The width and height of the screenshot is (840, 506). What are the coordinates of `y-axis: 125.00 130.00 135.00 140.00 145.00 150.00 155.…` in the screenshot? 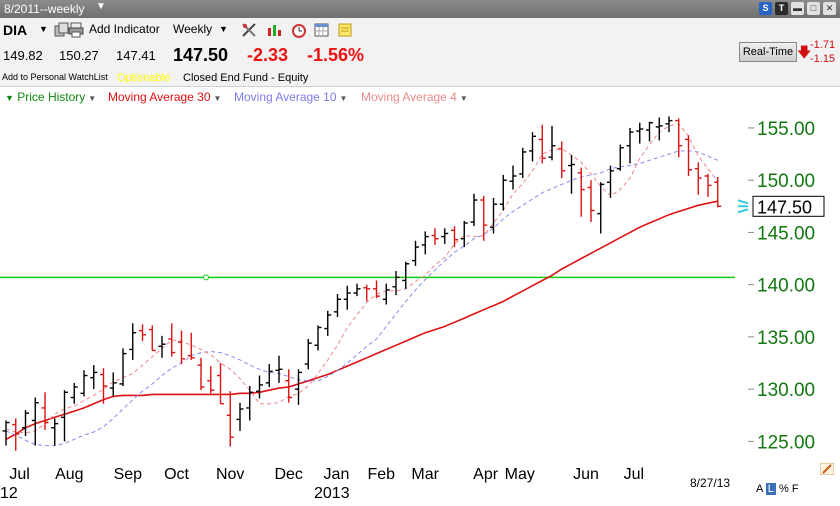 It's located at (781, 286).